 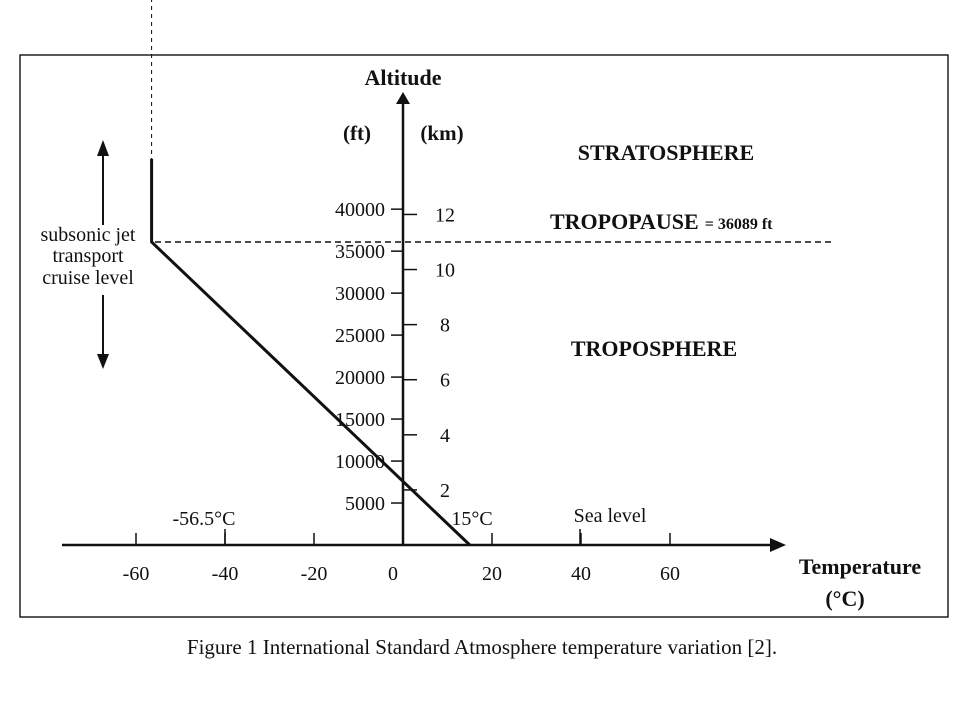 What do you see at coordinates (403, 98) in the screenshot?
I see `y-axis-arrow` at bounding box center [403, 98].